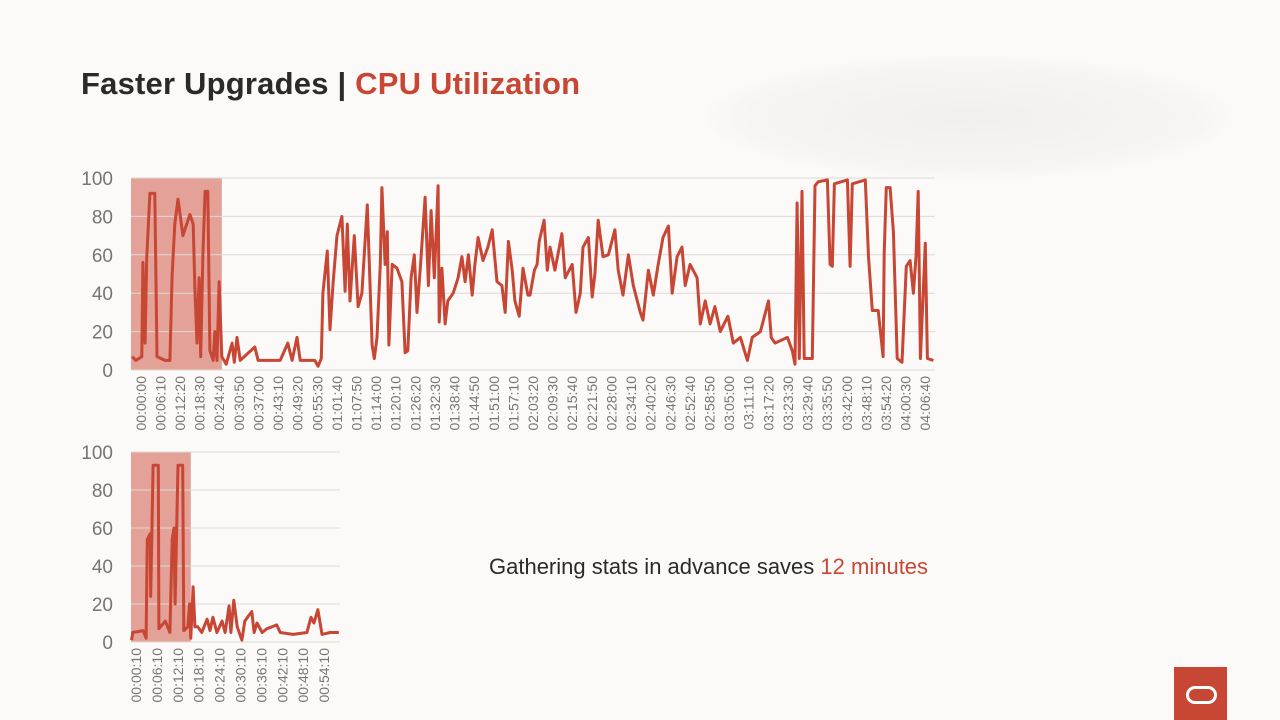 The height and width of the screenshot is (720, 1280). What do you see at coordinates (199, 675) in the screenshot?
I see `x-tick-label: 00:18:10` at bounding box center [199, 675].